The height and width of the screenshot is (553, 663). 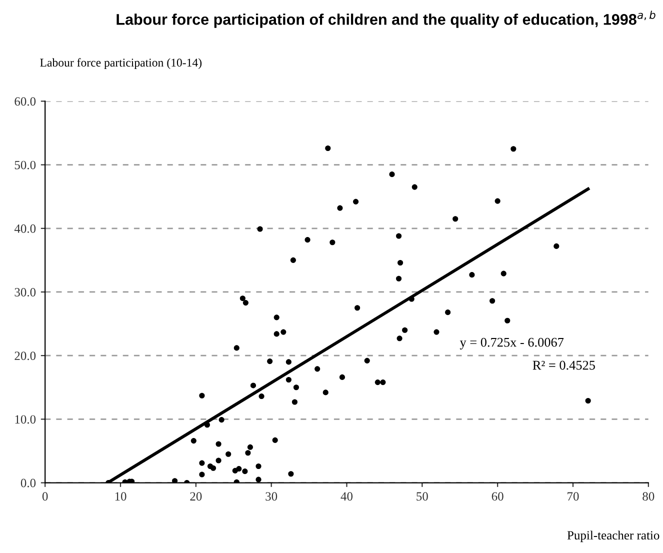 What do you see at coordinates (346, 496) in the screenshot?
I see `x-tick-label: 40` at bounding box center [346, 496].